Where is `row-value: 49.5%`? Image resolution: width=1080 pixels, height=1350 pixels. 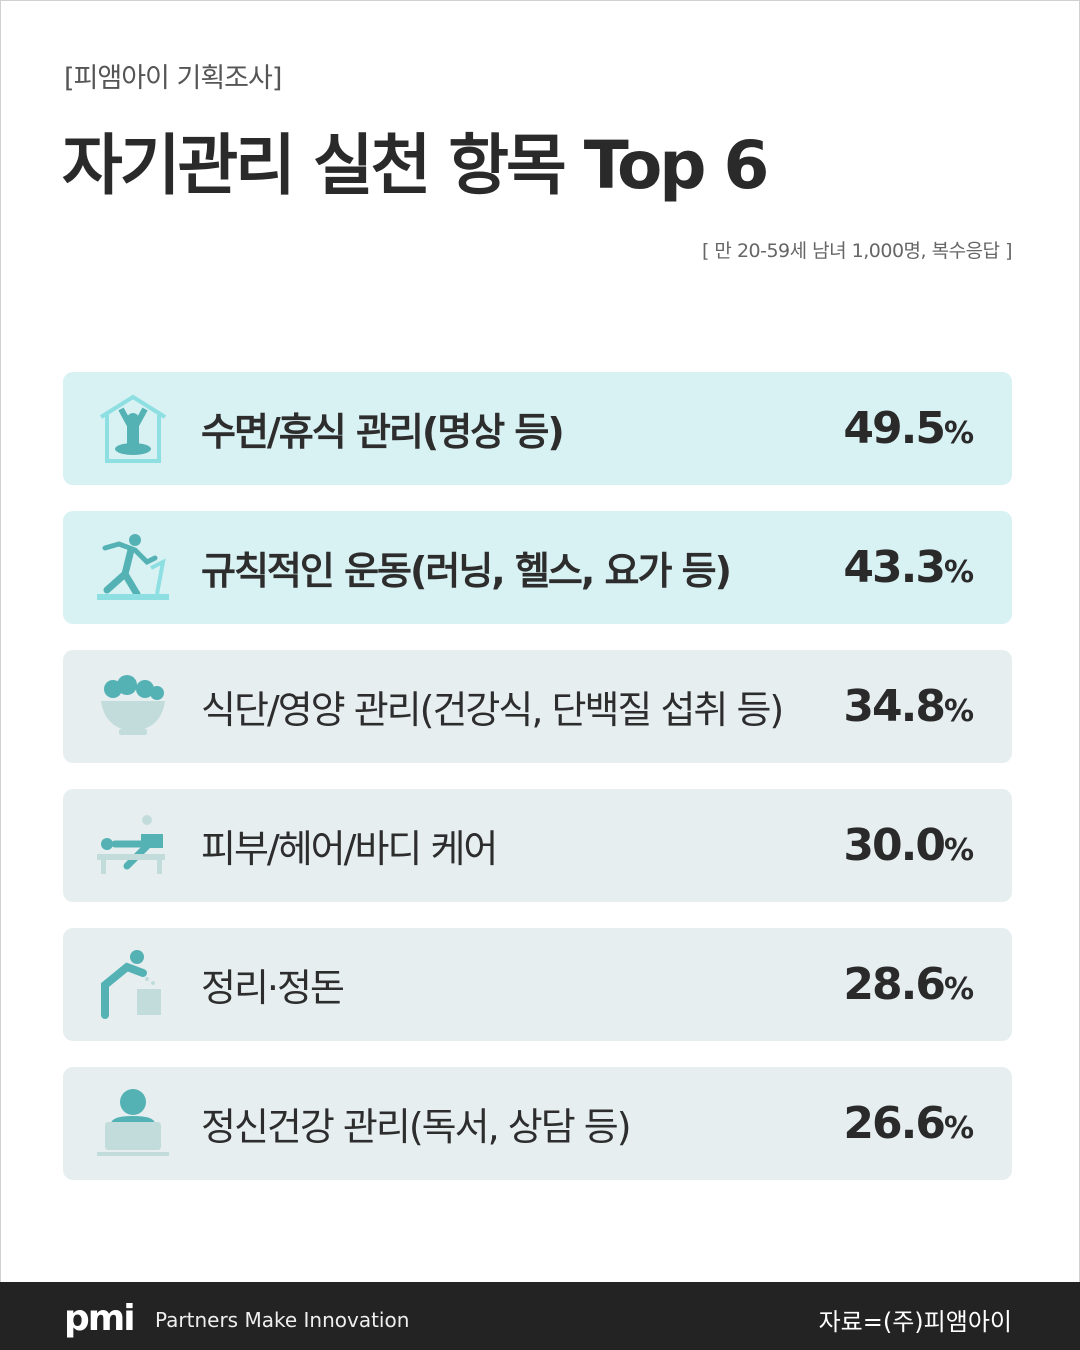 row-value: 49.5% is located at coordinates (908, 428).